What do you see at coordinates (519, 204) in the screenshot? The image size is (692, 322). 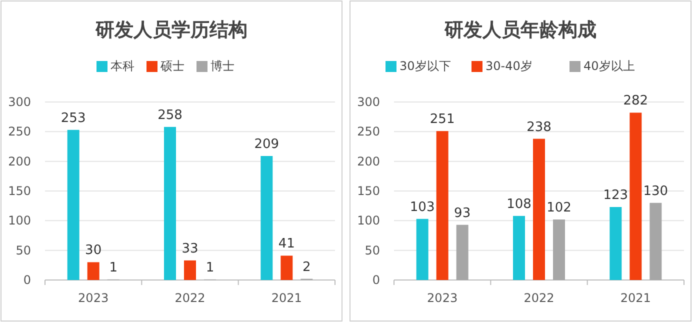 I see `data-label: 108` at bounding box center [519, 204].